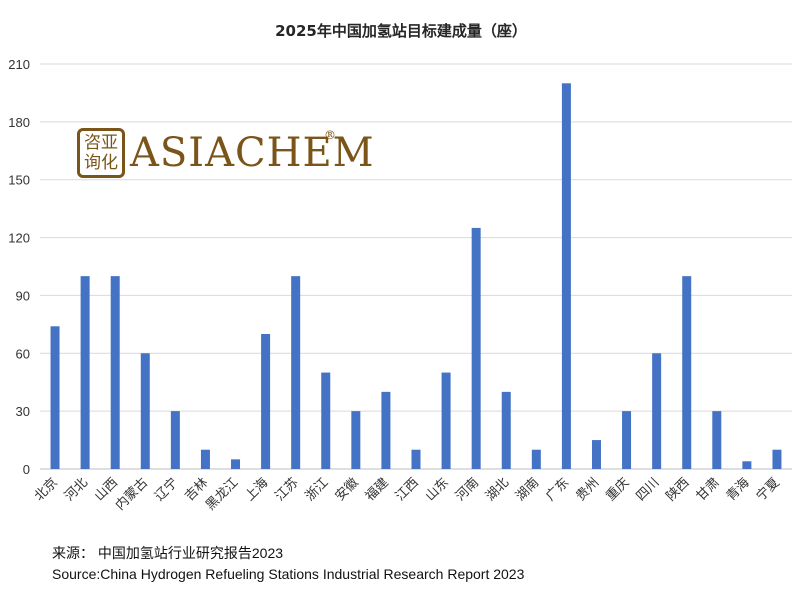 The width and height of the screenshot is (802, 597). I want to click on x-tick-label: 四川, so click(647, 489).